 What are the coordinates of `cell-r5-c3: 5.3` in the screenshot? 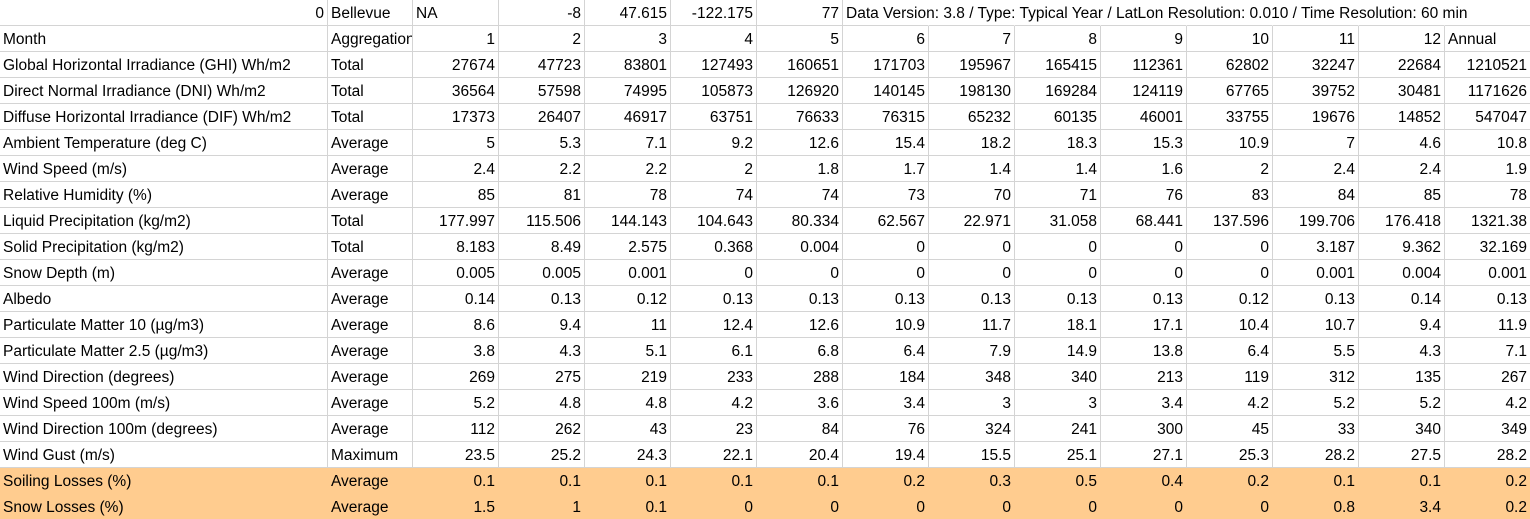 It's located at (542, 143).